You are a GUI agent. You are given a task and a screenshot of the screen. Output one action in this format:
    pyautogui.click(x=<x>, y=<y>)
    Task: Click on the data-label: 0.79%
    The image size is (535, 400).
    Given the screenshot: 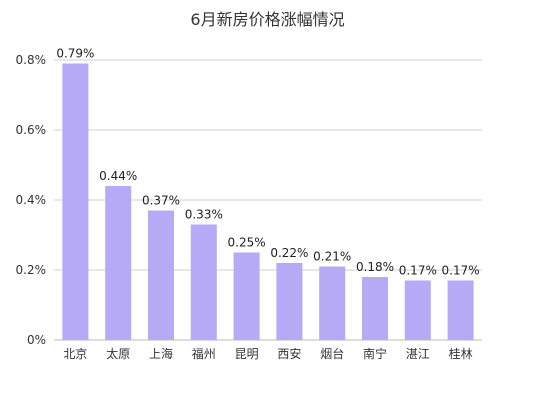 What is the action you would take?
    pyautogui.click(x=75, y=54)
    